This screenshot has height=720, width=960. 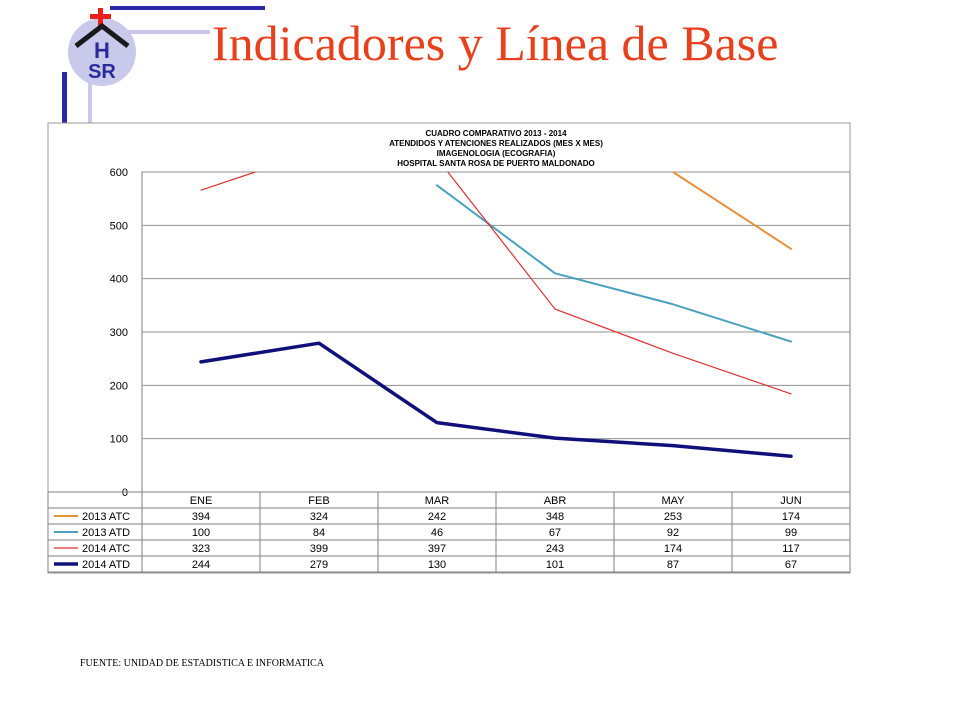 I want to click on y-tick-label: 500, so click(x=119, y=226).